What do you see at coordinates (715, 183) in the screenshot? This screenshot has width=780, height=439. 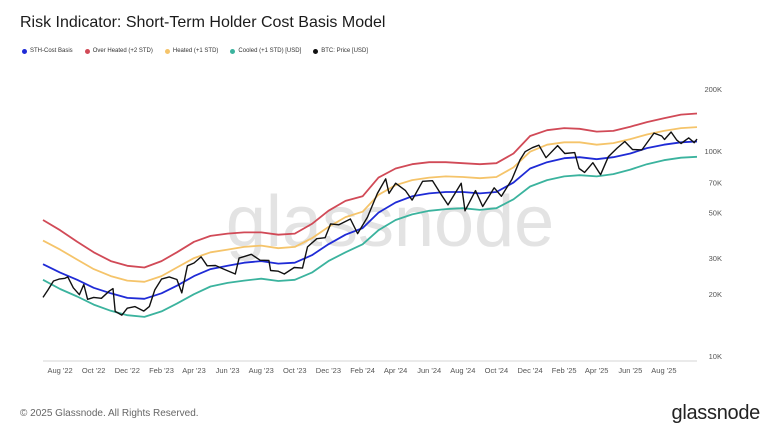 I see `y-tick-label: 70K` at bounding box center [715, 183].